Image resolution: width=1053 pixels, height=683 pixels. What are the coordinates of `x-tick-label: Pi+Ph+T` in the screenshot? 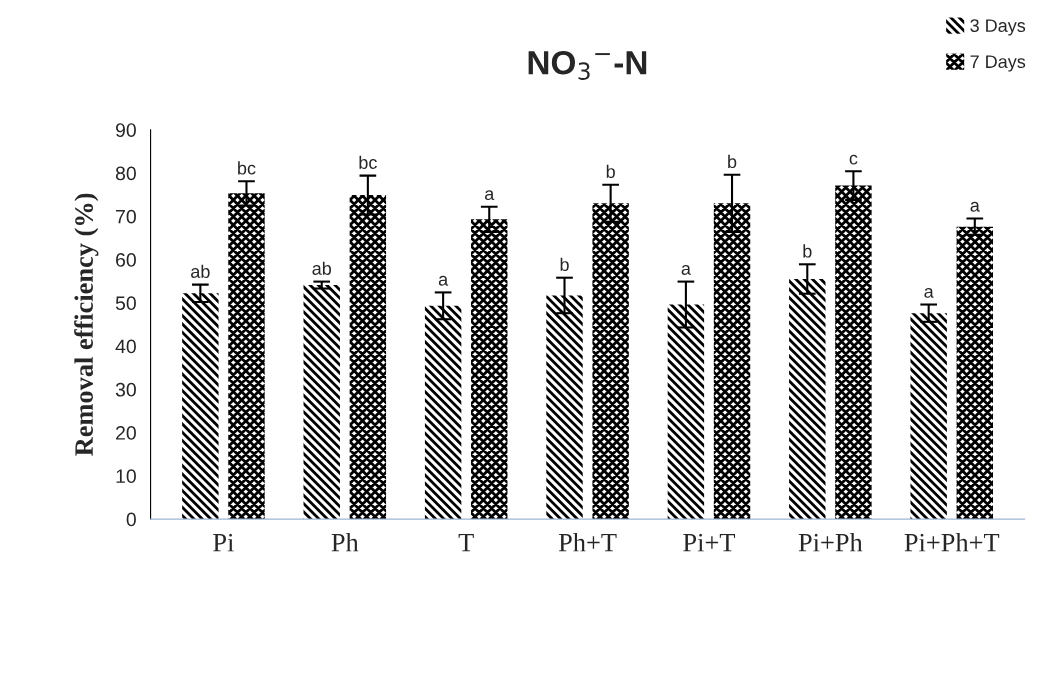 It's located at (952, 542).